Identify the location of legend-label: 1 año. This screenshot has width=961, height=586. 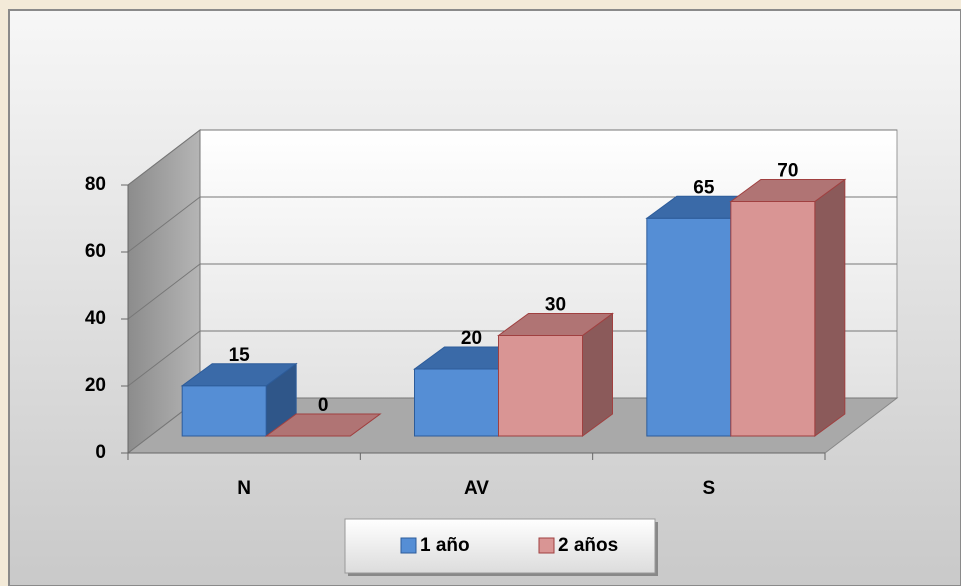
(445, 545).